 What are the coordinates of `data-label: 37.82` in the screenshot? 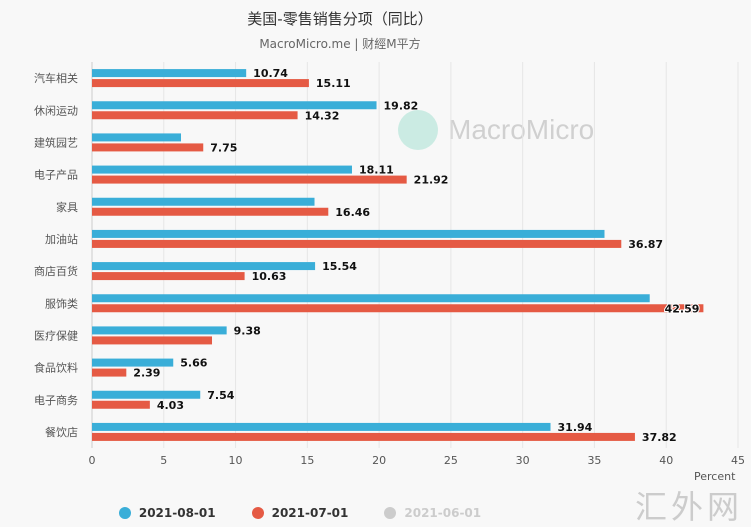 It's located at (659, 437).